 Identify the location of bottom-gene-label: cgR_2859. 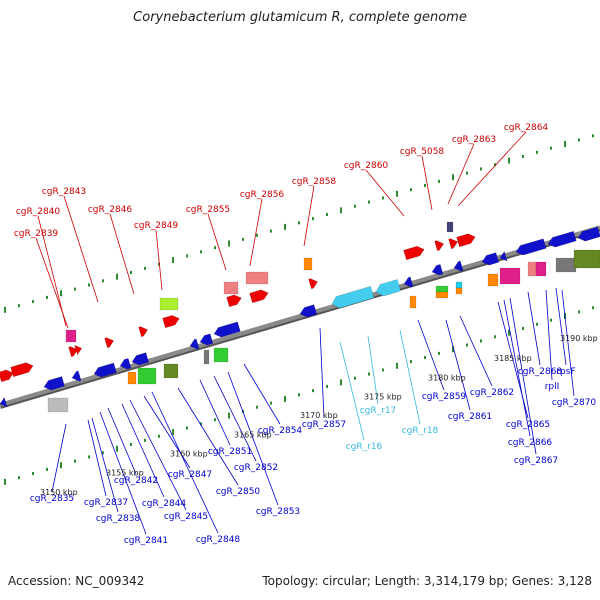
(444, 397).